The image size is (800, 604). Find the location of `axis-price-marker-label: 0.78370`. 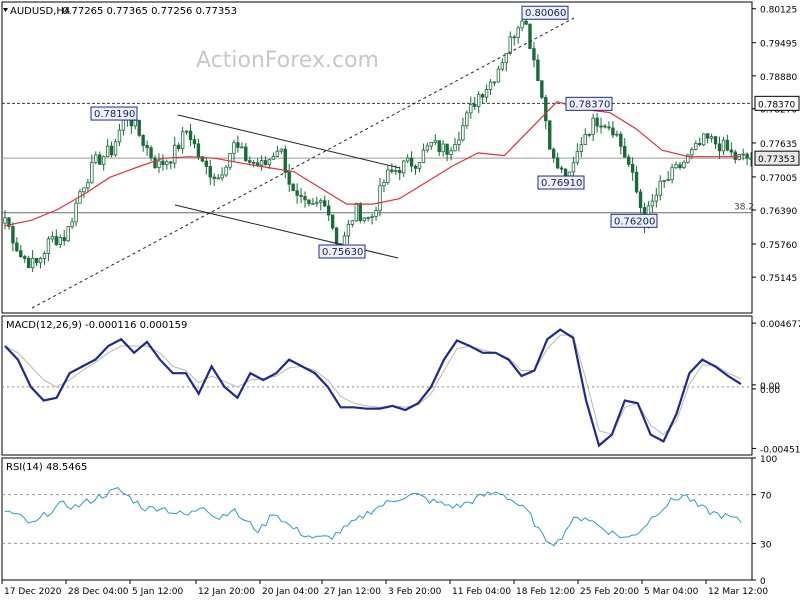

axis-price-marker-label: 0.78370 is located at coordinates (776, 105).